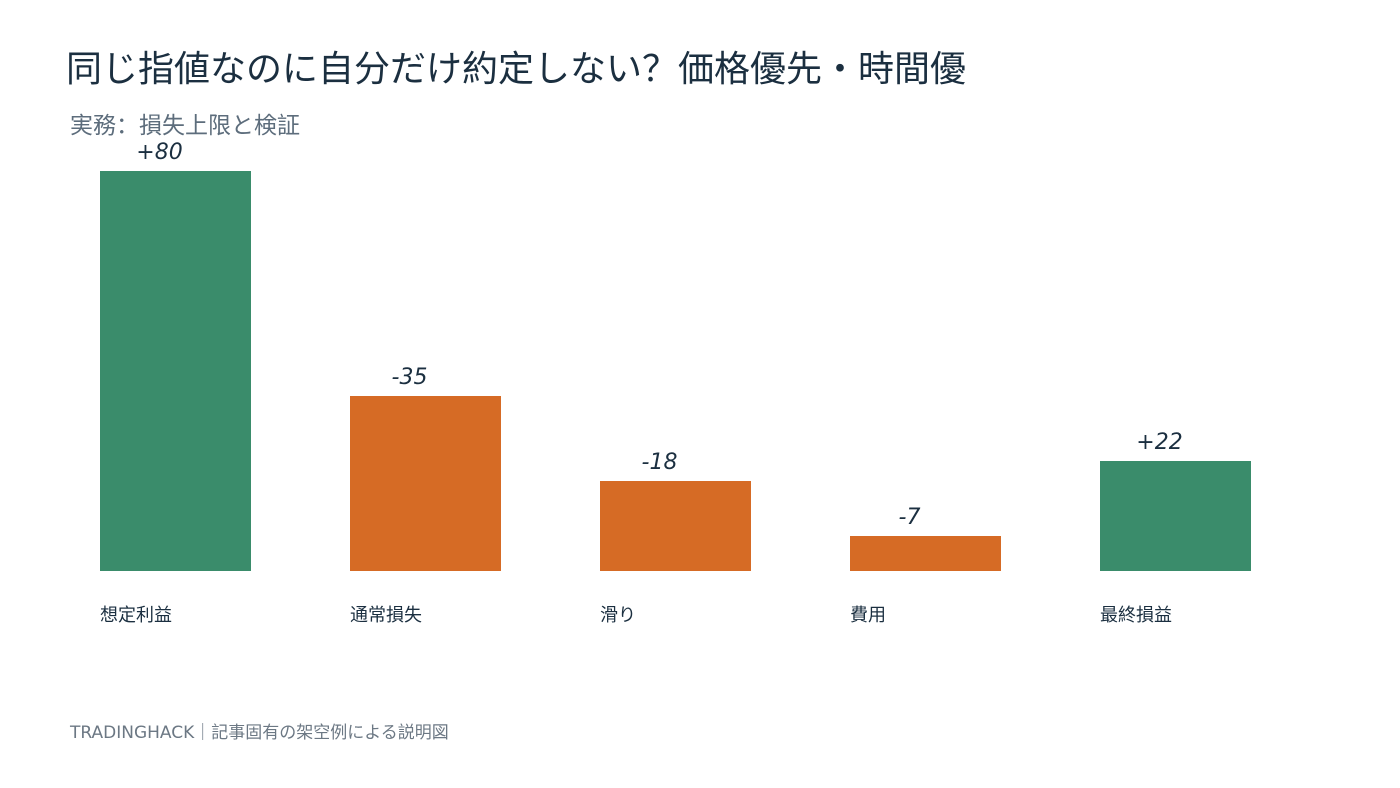 The image size is (1400, 788). What do you see at coordinates (660, 462) in the screenshot?
I see `value-label-3: -18` at bounding box center [660, 462].